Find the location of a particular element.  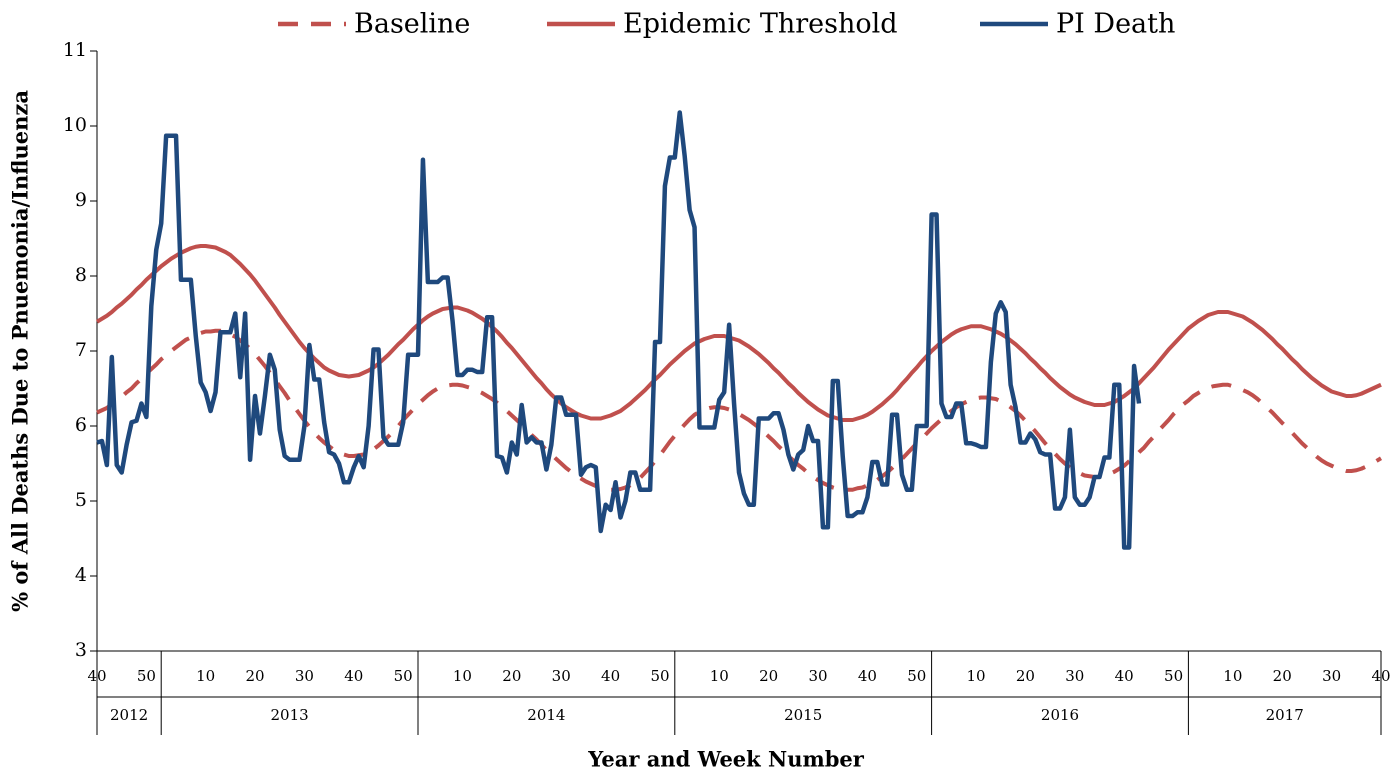

x-axis-title: Year and Week Number is located at coordinates (726, 759).